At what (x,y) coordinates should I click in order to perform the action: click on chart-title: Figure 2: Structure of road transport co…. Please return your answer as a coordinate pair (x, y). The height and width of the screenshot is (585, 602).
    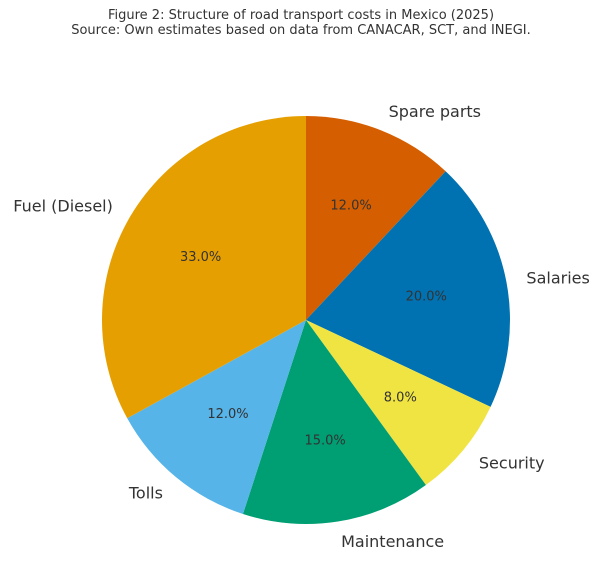
    Looking at the image, I should click on (301, 15).